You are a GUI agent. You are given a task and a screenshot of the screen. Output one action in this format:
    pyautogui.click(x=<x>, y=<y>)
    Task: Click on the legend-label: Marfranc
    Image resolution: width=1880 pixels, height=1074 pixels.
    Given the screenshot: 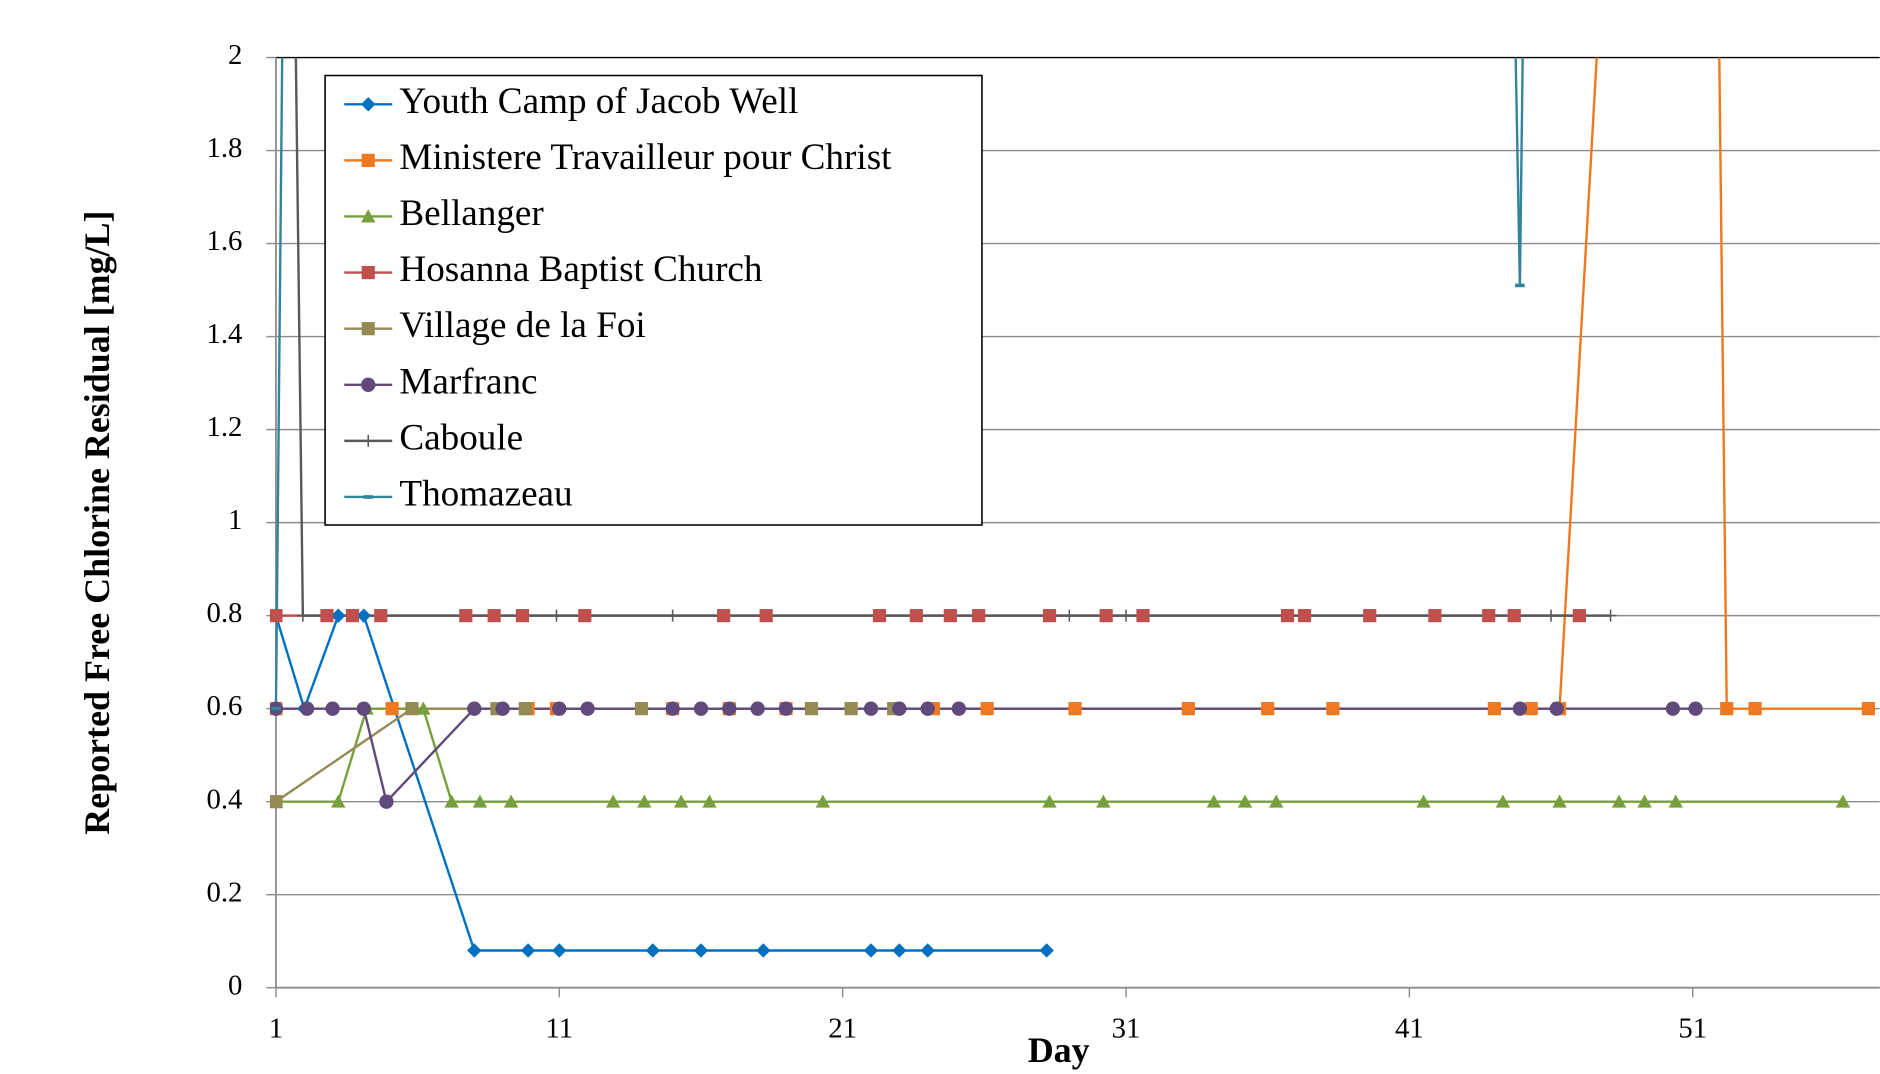 What is the action you would take?
    pyautogui.click(x=468, y=381)
    